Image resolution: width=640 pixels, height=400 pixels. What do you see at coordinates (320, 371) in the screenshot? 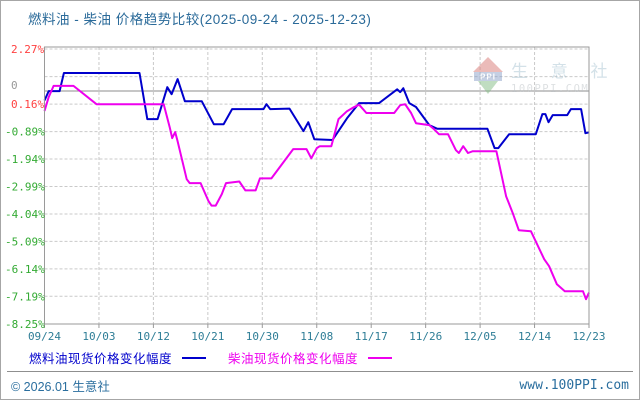
I see `footer-divider` at bounding box center [320, 371].